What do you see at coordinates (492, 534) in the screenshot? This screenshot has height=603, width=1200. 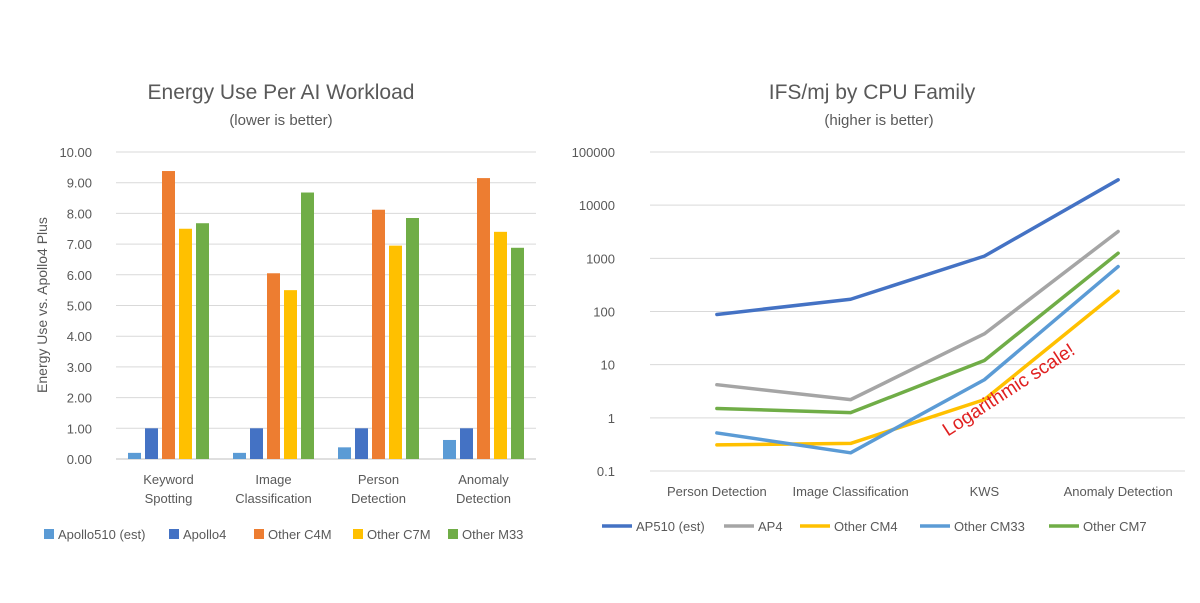 I see `legend-label: Other M33` at bounding box center [492, 534].